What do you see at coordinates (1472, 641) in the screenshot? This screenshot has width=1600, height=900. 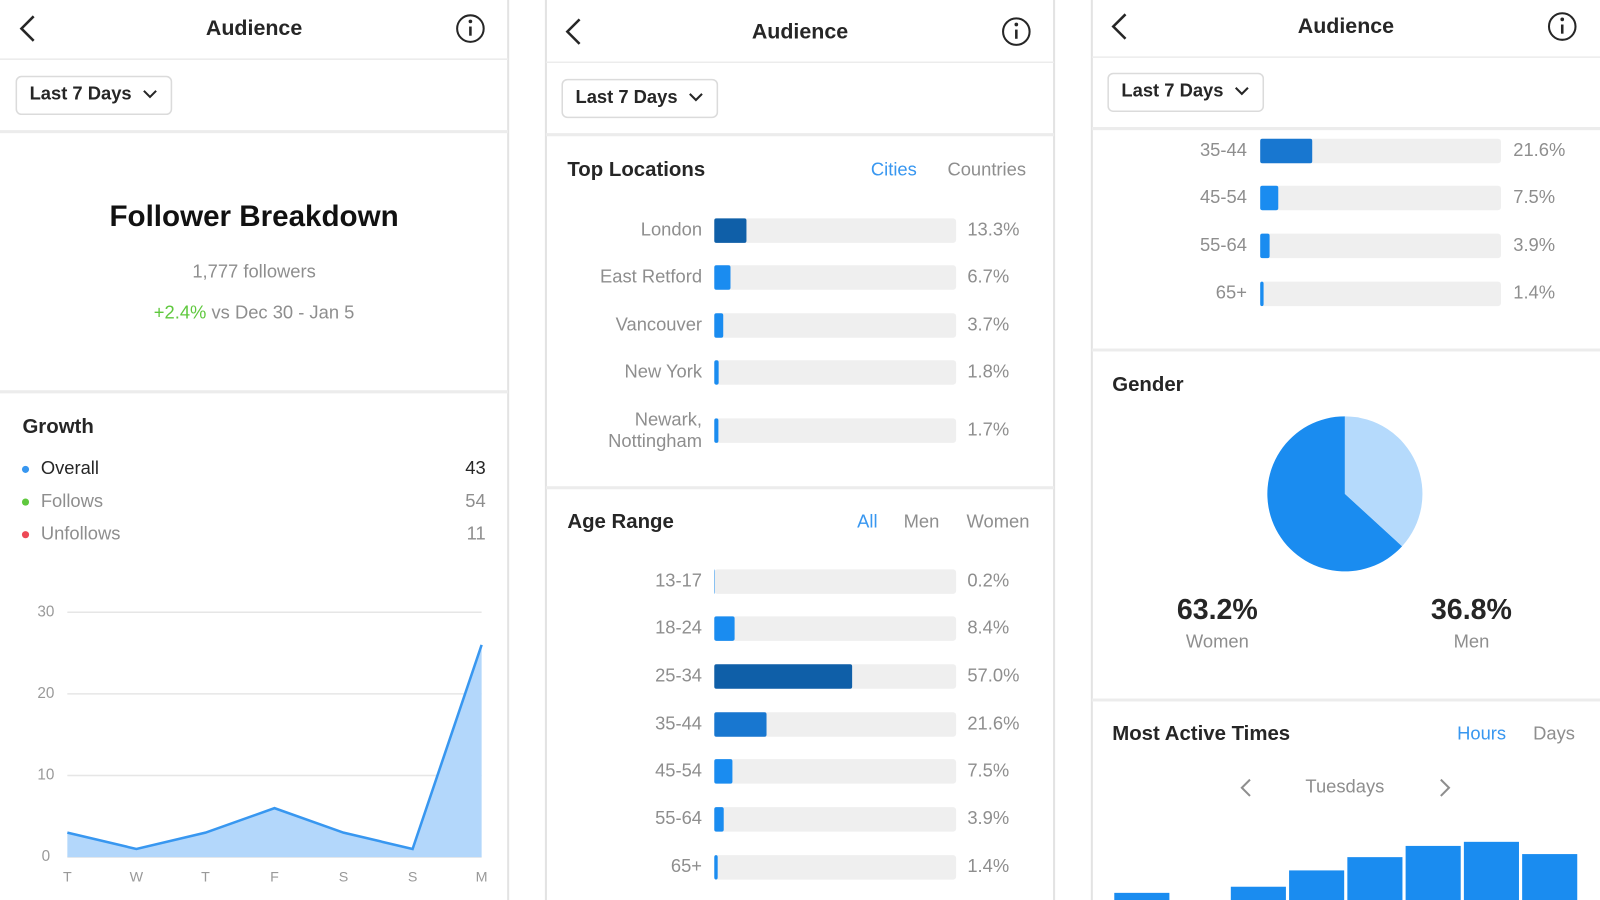 I see `pie-category: Men` at bounding box center [1472, 641].